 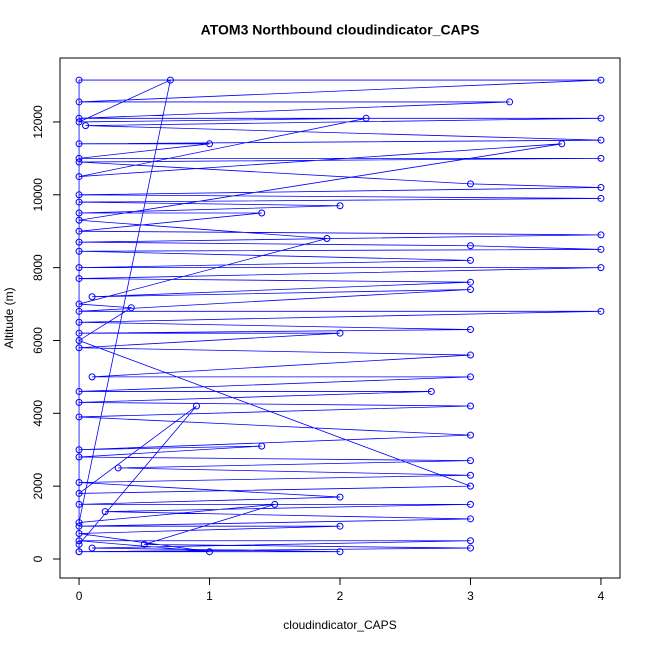 What do you see at coordinates (38, 122) in the screenshot?
I see `y-tick-label: 12000` at bounding box center [38, 122].